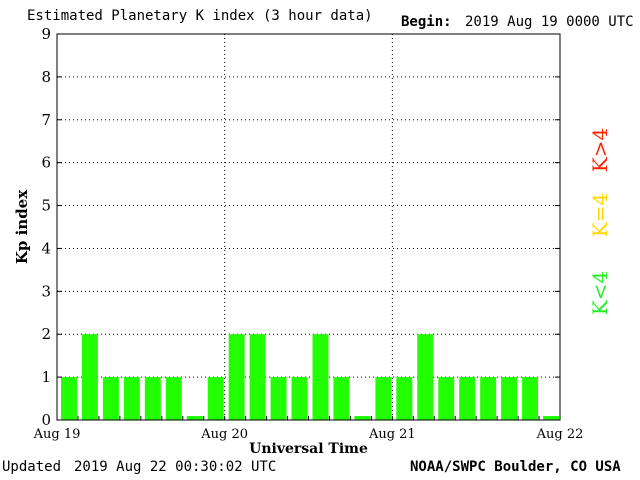  Describe the element at coordinates (560, 434) in the screenshot. I see `x-day-label: Aug 22` at that location.